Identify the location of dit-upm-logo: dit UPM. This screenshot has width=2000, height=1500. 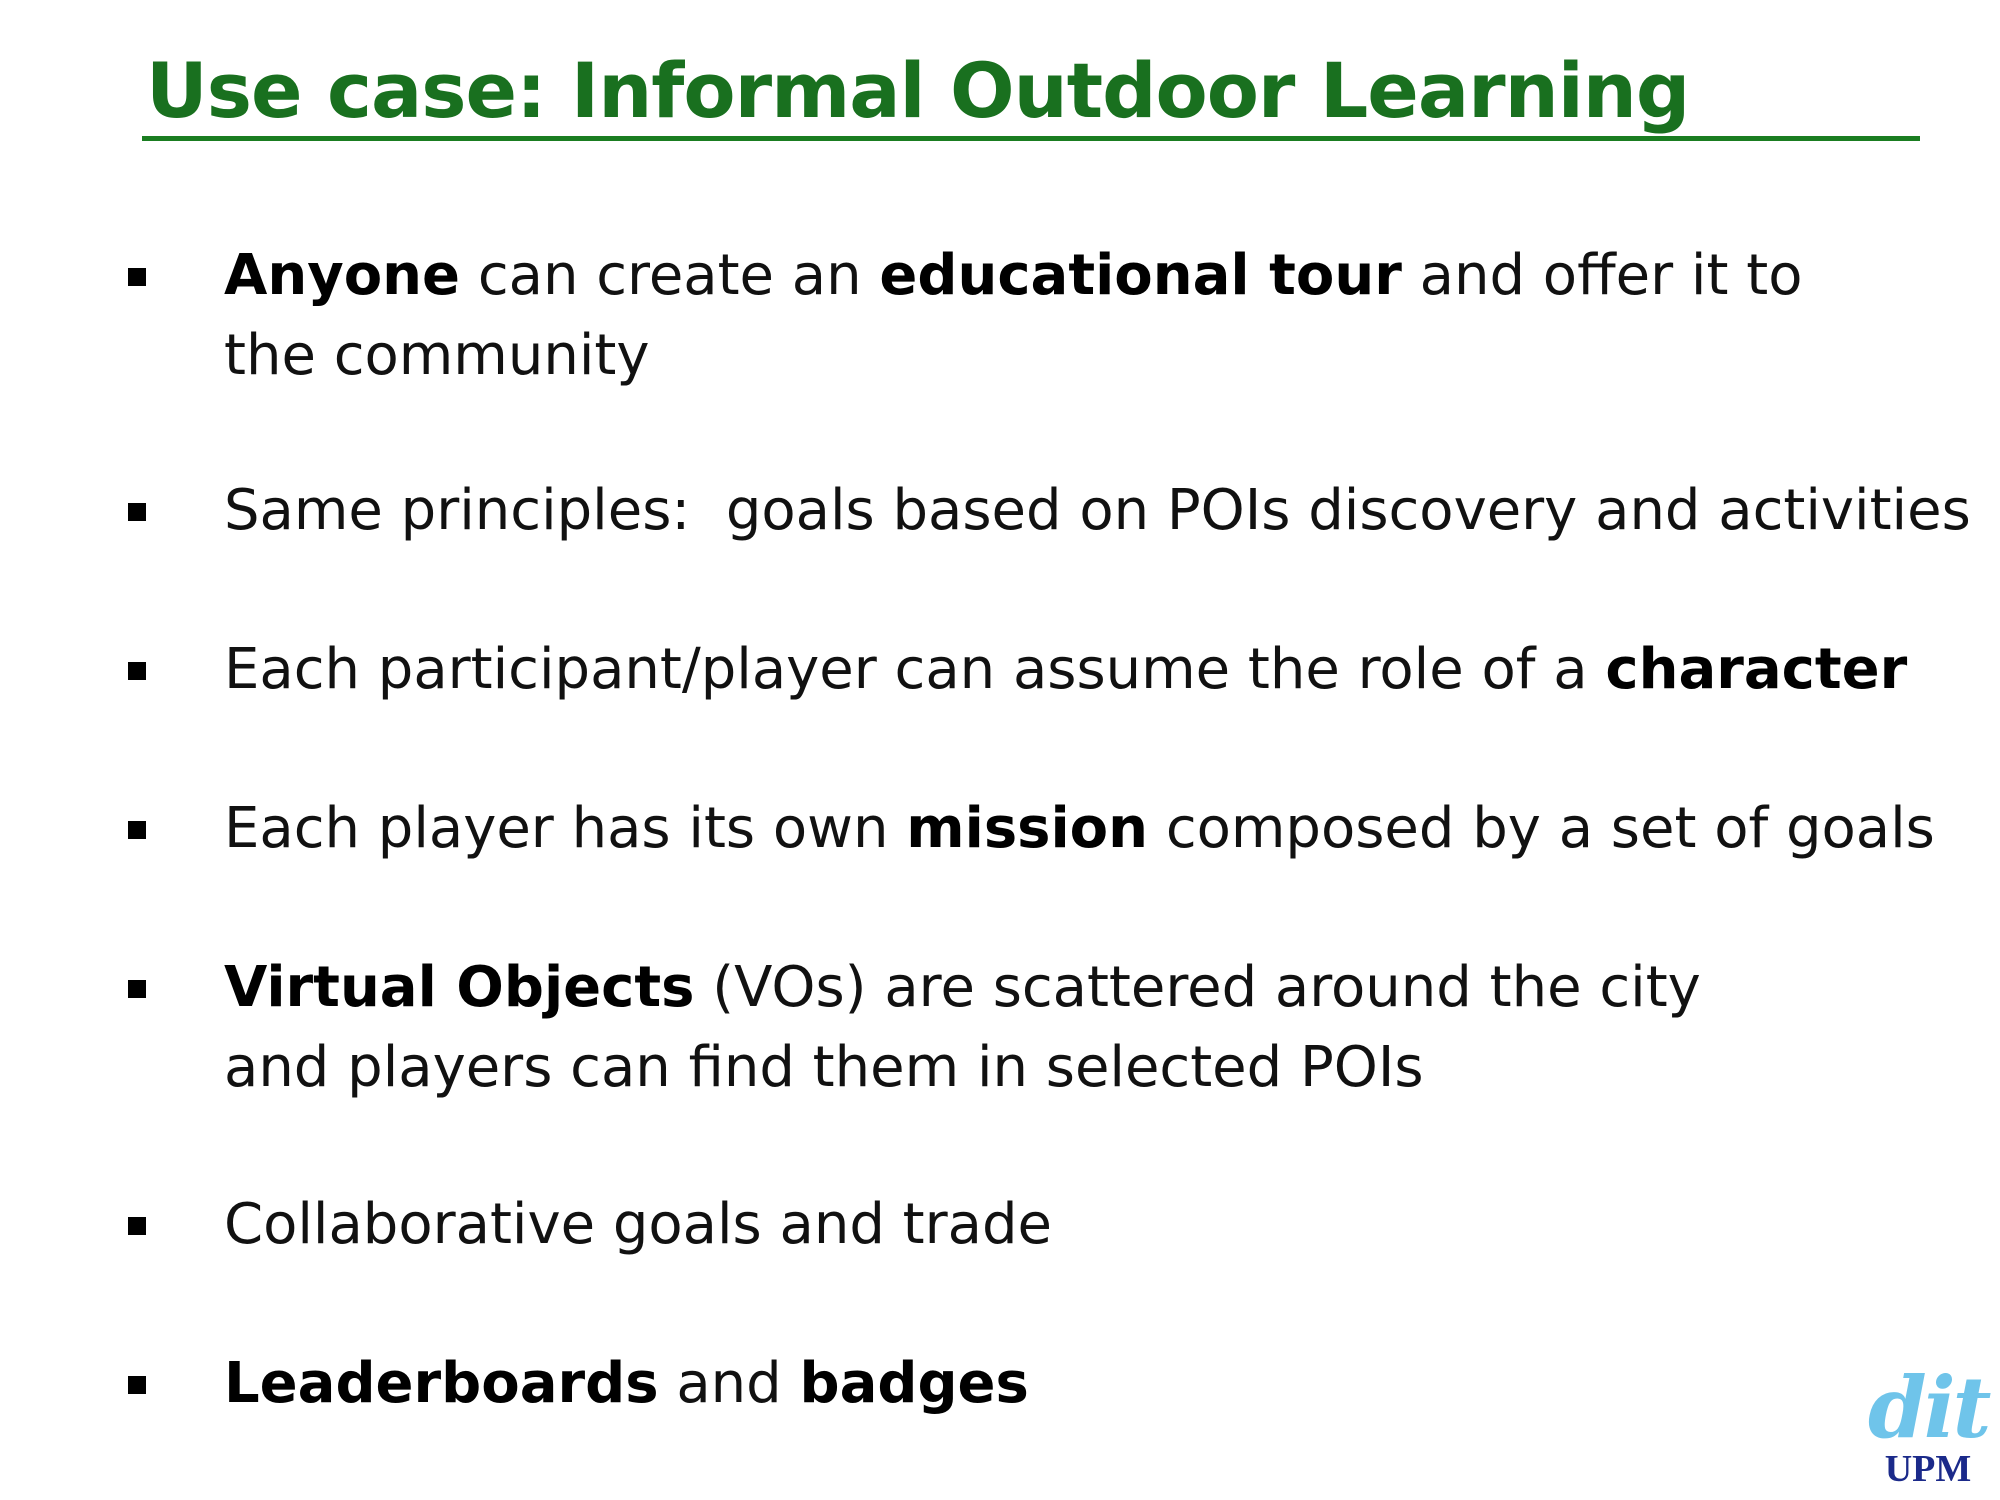
(1929, 1424).